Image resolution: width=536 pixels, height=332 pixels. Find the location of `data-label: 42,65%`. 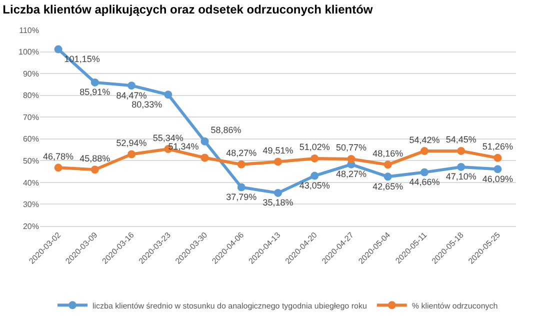

data-label: 42,65% is located at coordinates (388, 186).